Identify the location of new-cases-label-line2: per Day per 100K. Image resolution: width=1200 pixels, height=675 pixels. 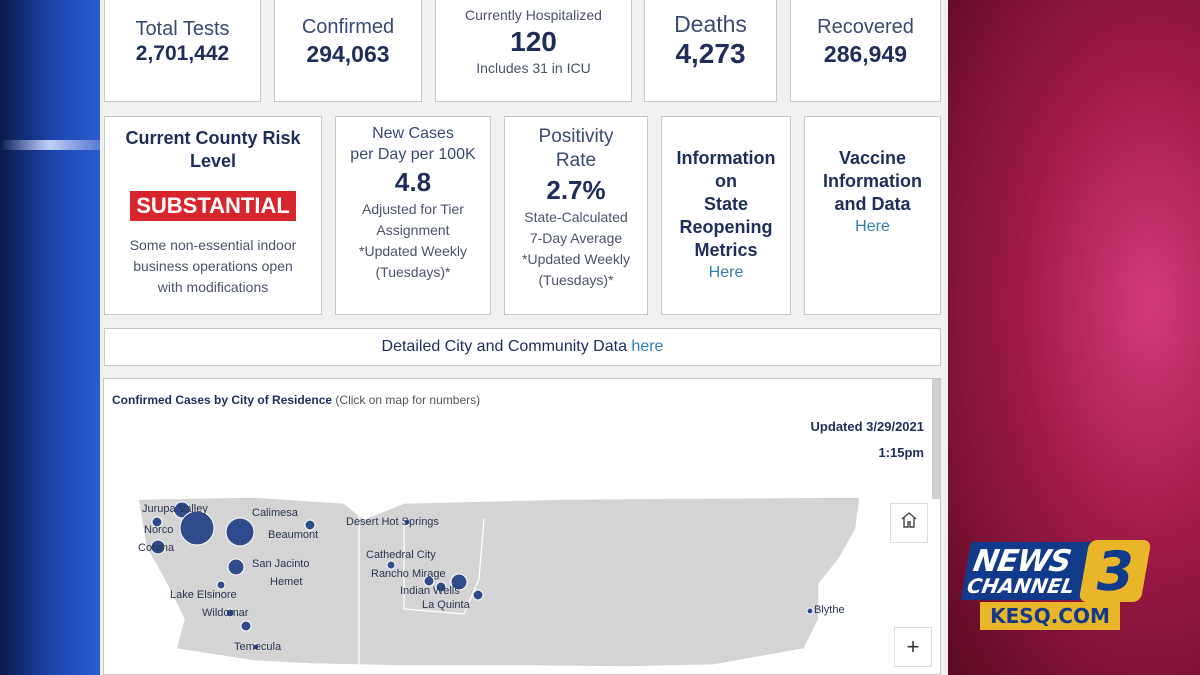
(413, 154).